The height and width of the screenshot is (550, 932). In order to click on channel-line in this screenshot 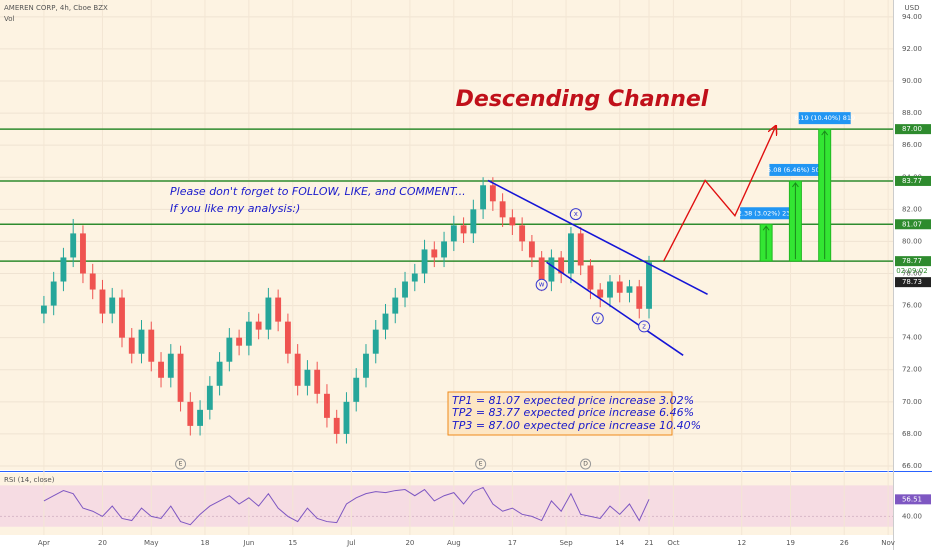, I will do `click(597, 237)`.